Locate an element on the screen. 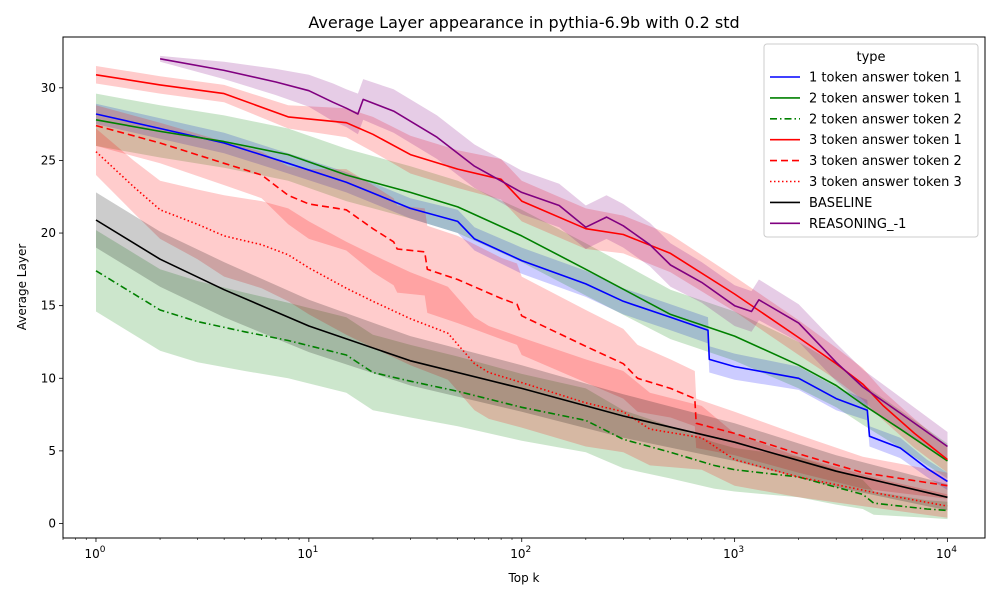  y-tick-label: 15 is located at coordinates (48, 306).